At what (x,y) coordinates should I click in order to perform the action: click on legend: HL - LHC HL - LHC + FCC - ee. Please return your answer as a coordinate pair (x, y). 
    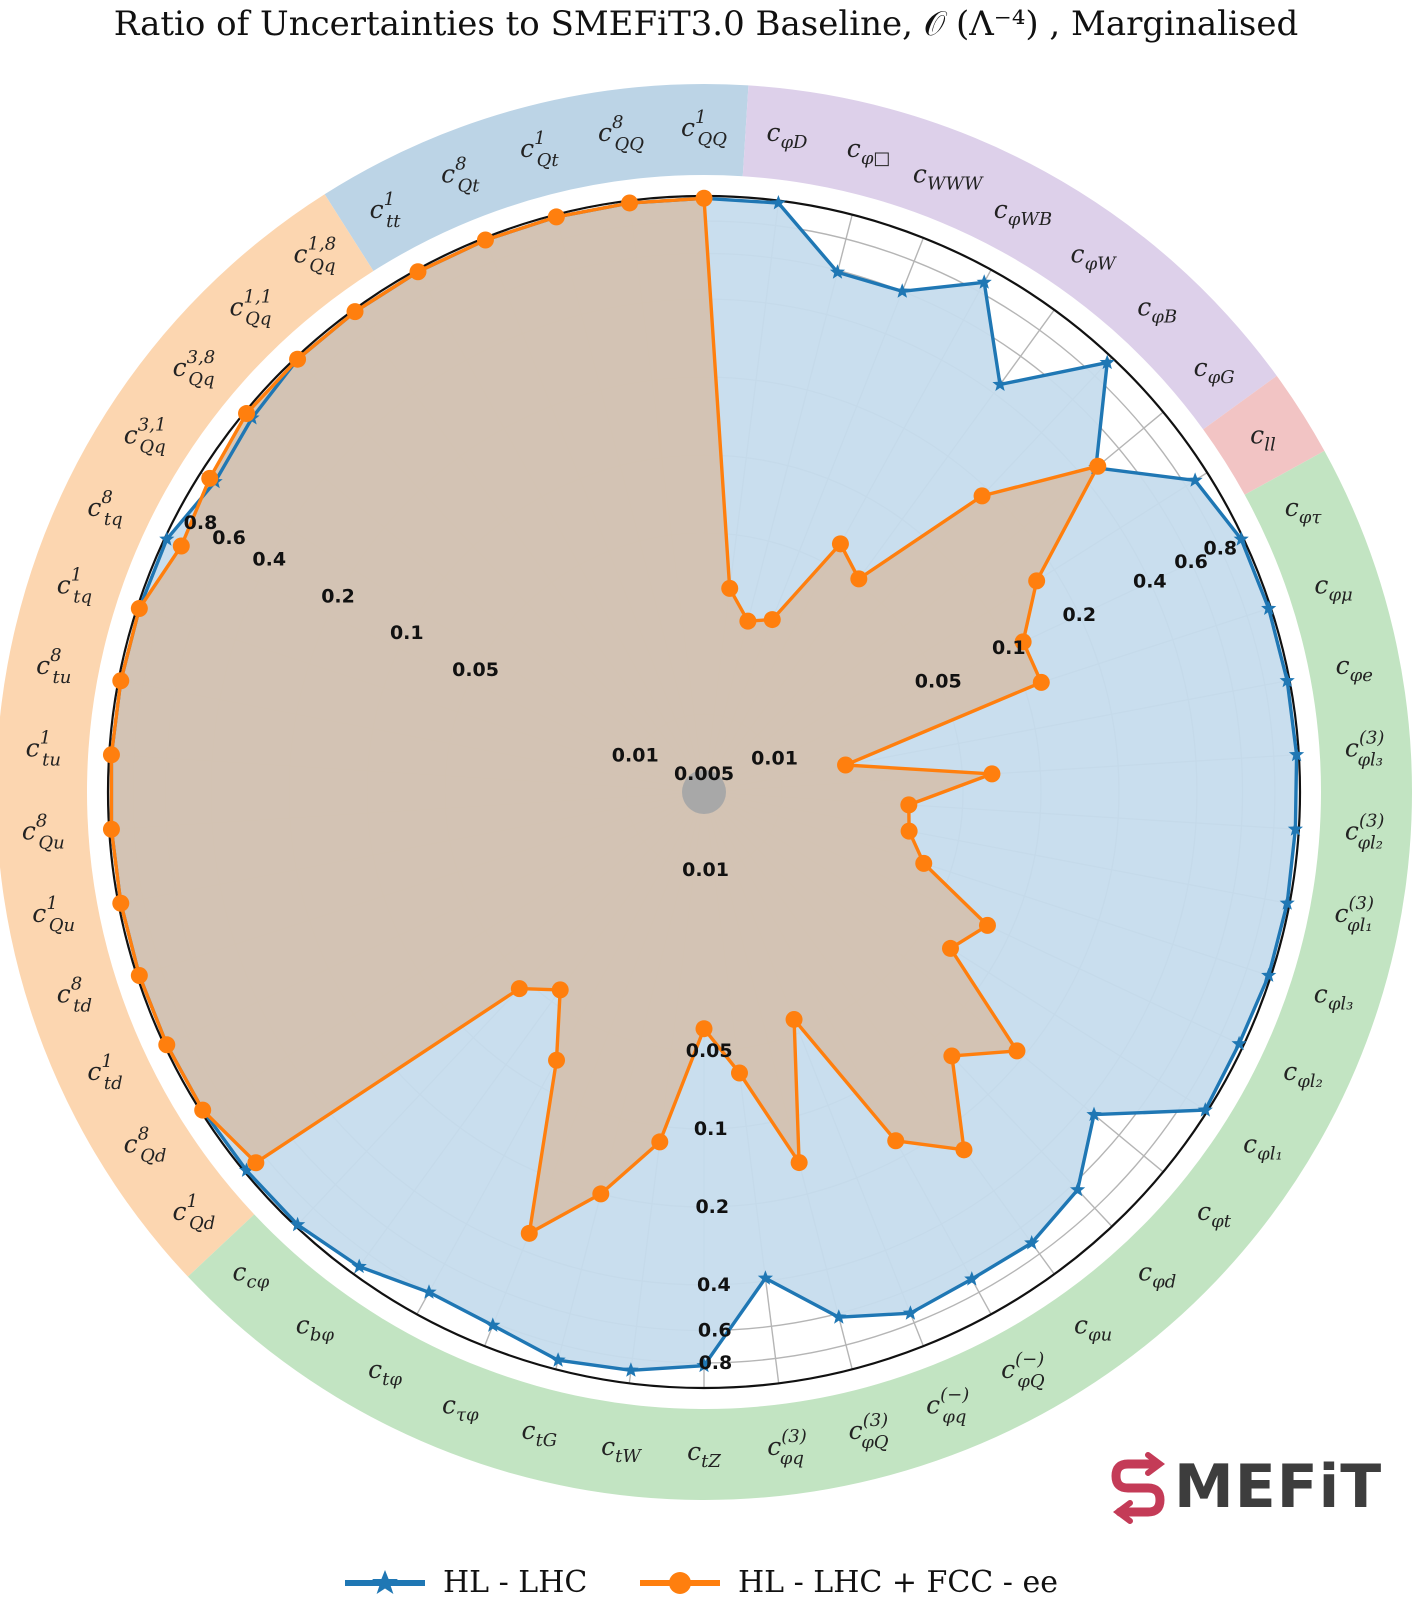
    Looking at the image, I should click on (706, 1582).